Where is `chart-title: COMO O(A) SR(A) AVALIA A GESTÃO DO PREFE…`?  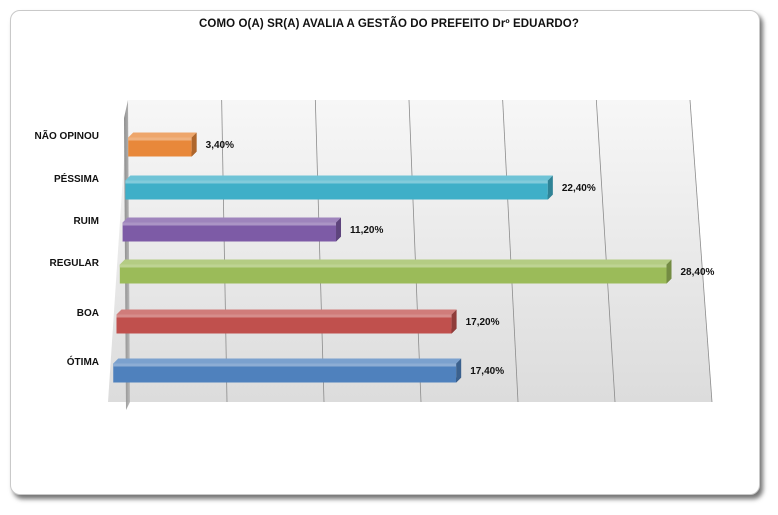
chart-title: COMO O(A) SR(A) AVALIA A GESTÃO DO PREFE… is located at coordinates (389, 24).